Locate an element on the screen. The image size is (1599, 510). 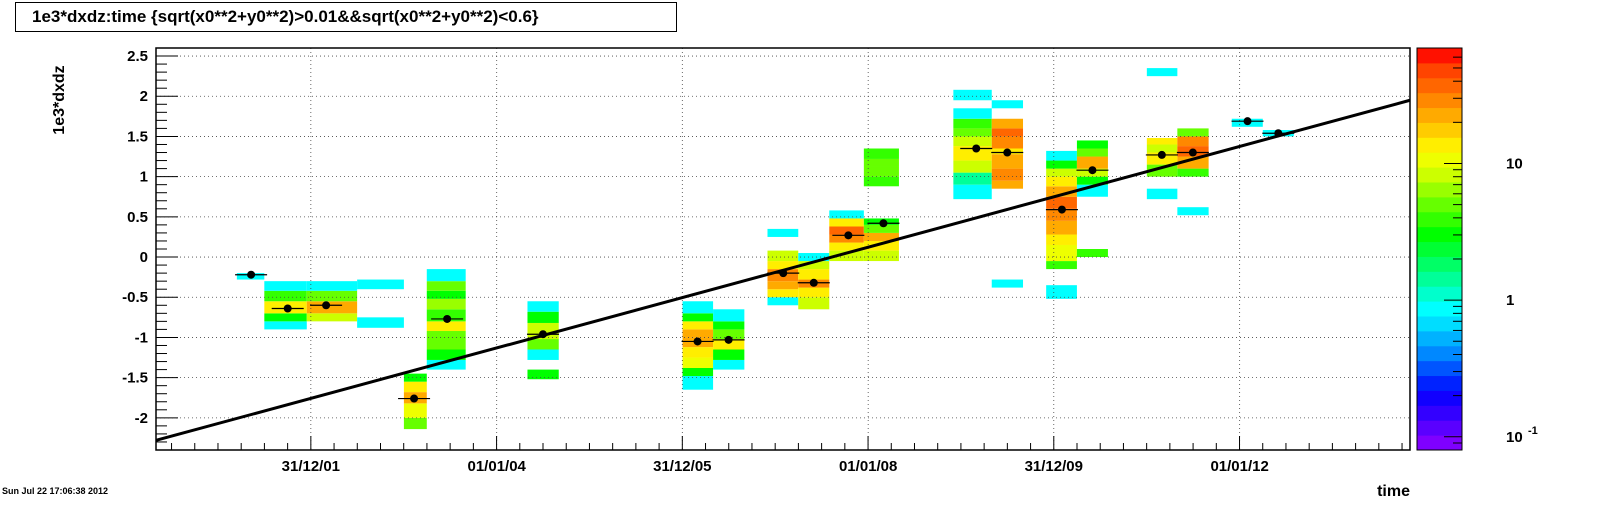
x-tick-label: 31/12/09 is located at coordinates (1054, 466).